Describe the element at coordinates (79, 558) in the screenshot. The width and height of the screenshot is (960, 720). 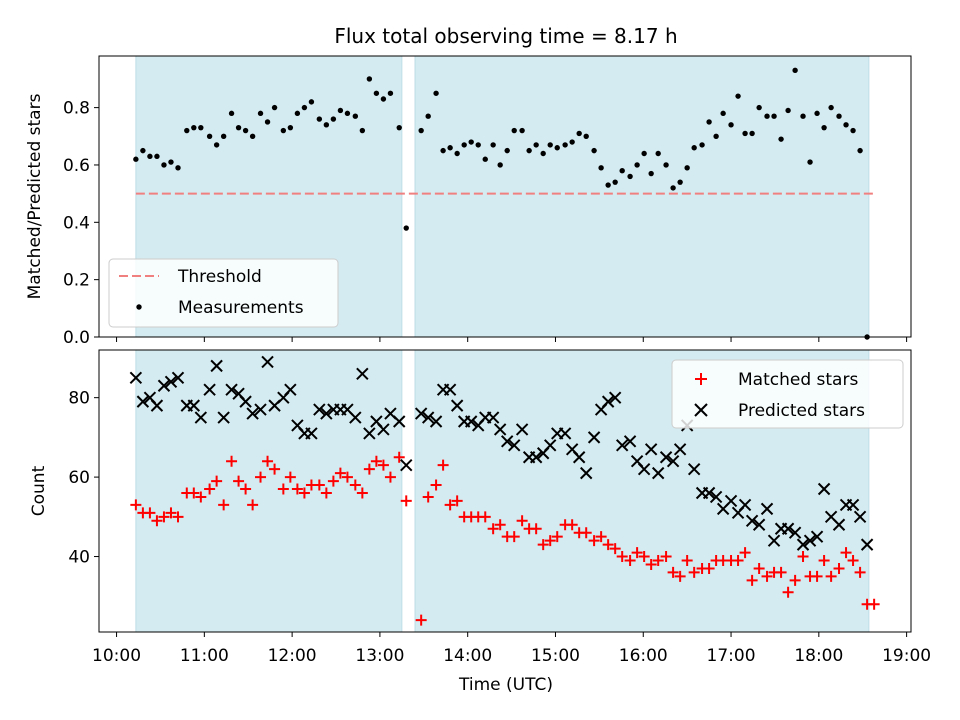
I see `y-tick-label: 40` at that location.